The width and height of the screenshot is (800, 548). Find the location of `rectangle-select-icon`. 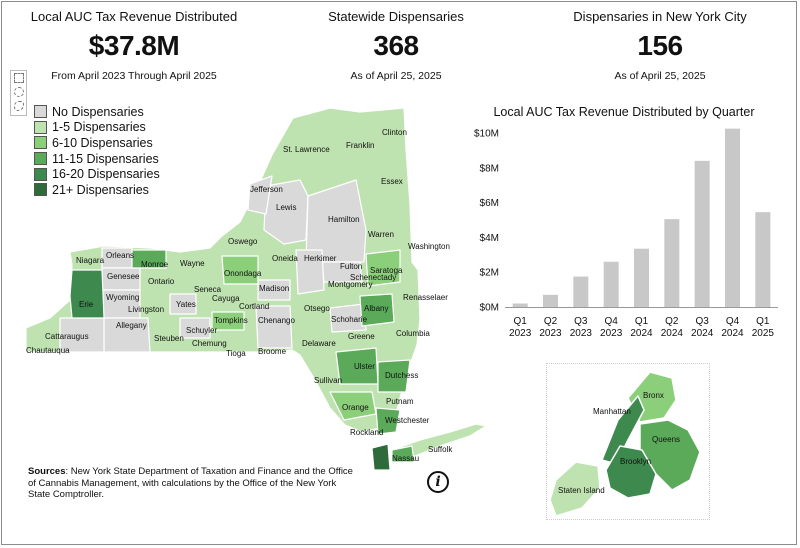

rectangle-select-icon is located at coordinates (18, 78).